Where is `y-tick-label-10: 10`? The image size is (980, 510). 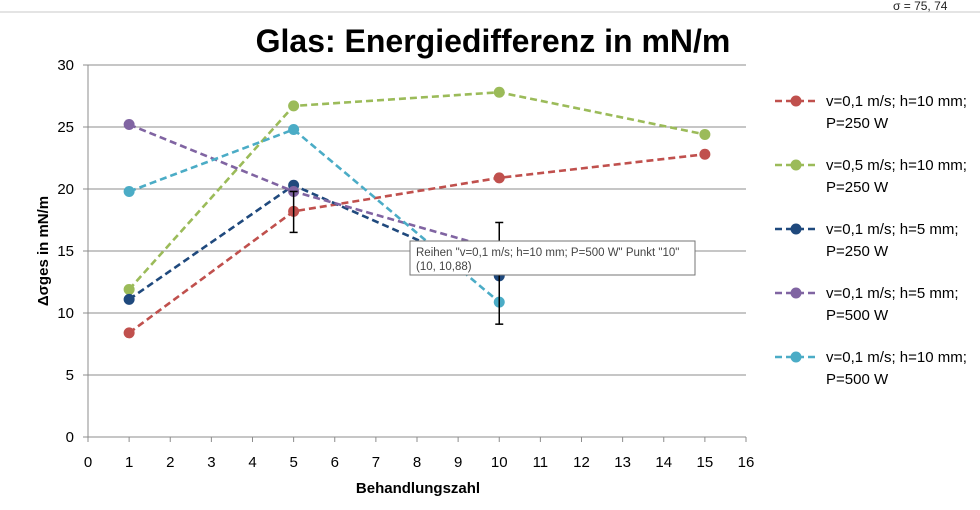
y-tick-label-10: 10 is located at coordinates (65, 313).